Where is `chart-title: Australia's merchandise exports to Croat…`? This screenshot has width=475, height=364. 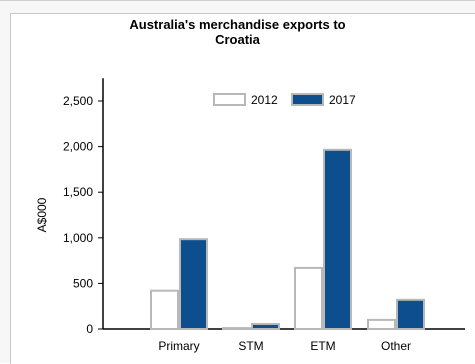 chart-title: Australia's merchandise exports to Croat… is located at coordinates (237, 32).